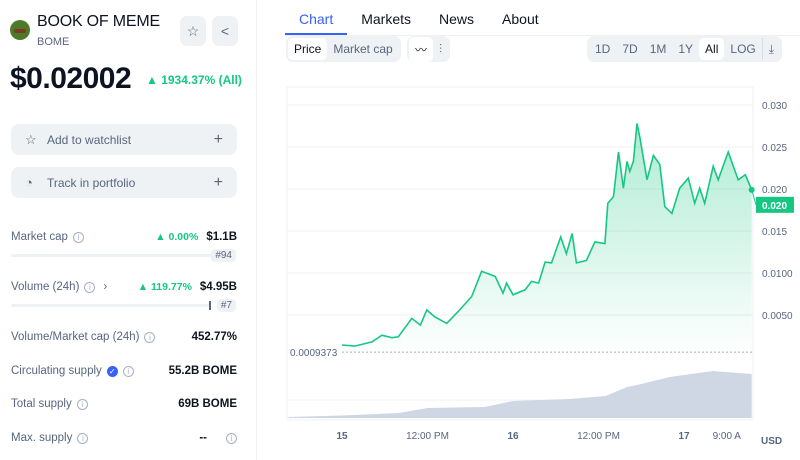 The width and height of the screenshot is (800, 460). I want to click on share-icon: <, so click(225, 31).